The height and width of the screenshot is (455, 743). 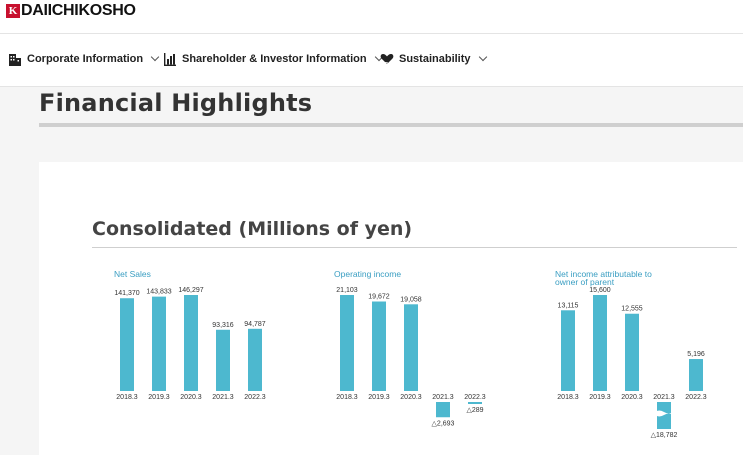 What do you see at coordinates (255, 324) in the screenshot?
I see `value-label: 94,787` at bounding box center [255, 324].